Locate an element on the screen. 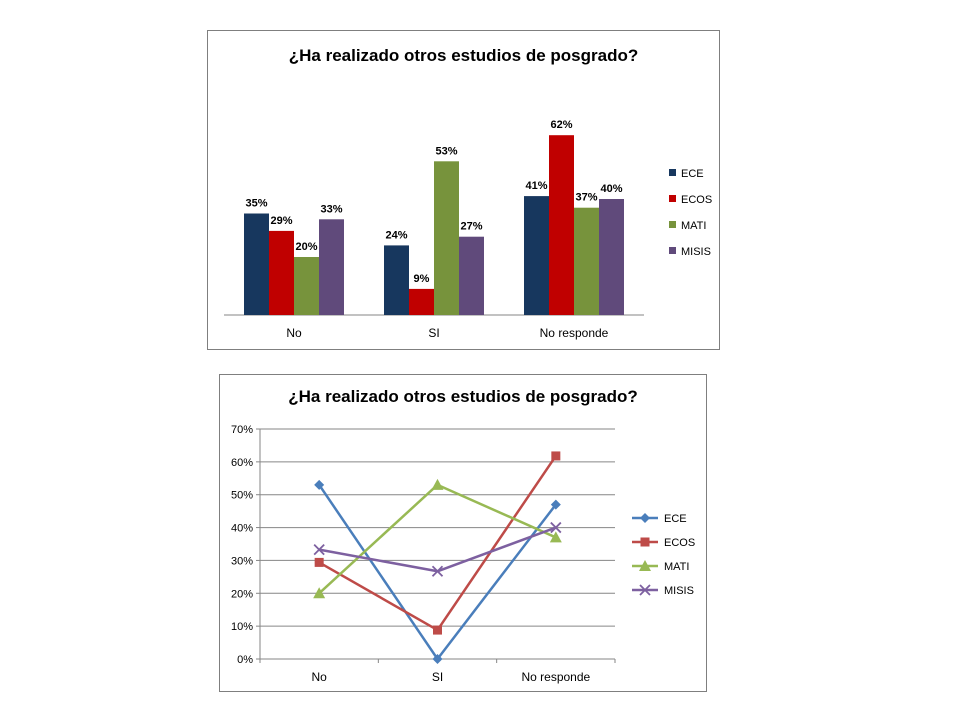 The width and height of the screenshot is (960, 720). point-ece-no is located at coordinates (319, 484).